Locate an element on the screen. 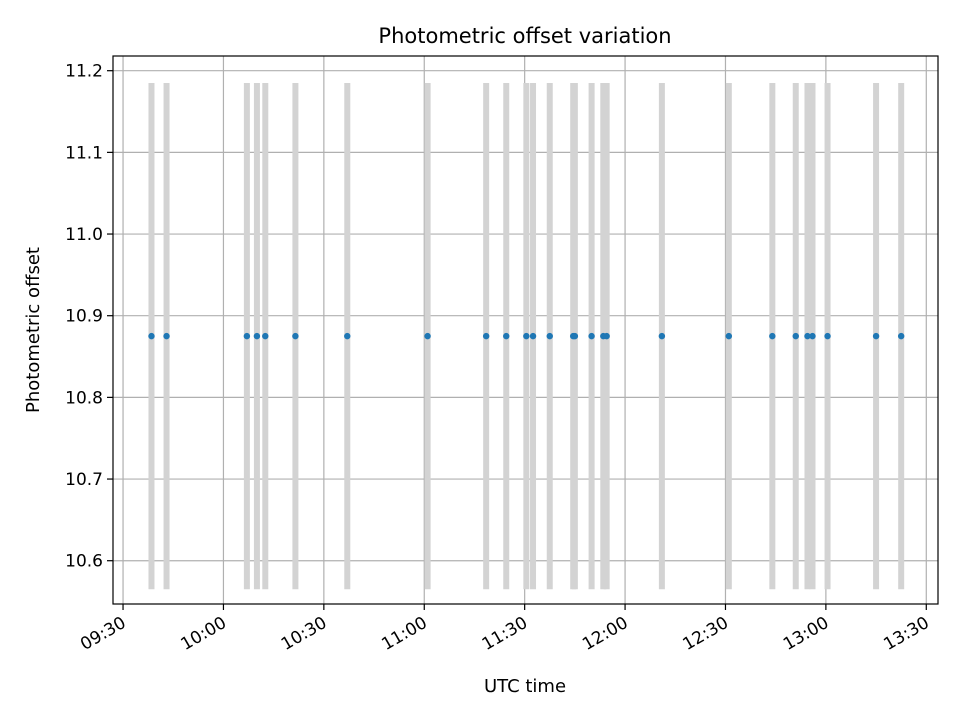 The width and height of the screenshot is (960, 720). y-tick-label: 10.9 is located at coordinates (84, 317).